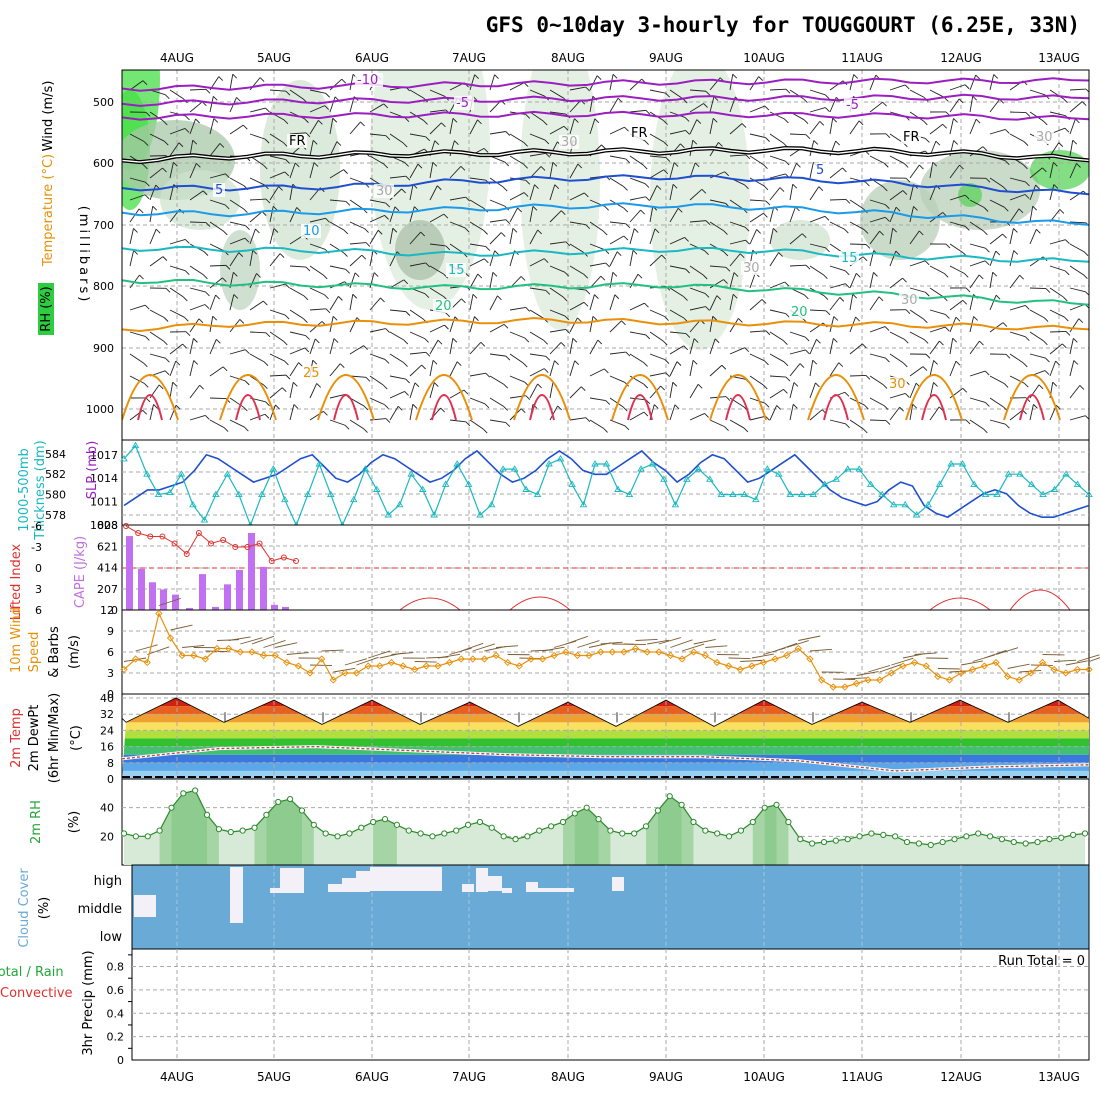 This screenshot has height=1100, width=1100. I want to click on ylabel-cape: CAPE (J/kg), so click(80, 572).